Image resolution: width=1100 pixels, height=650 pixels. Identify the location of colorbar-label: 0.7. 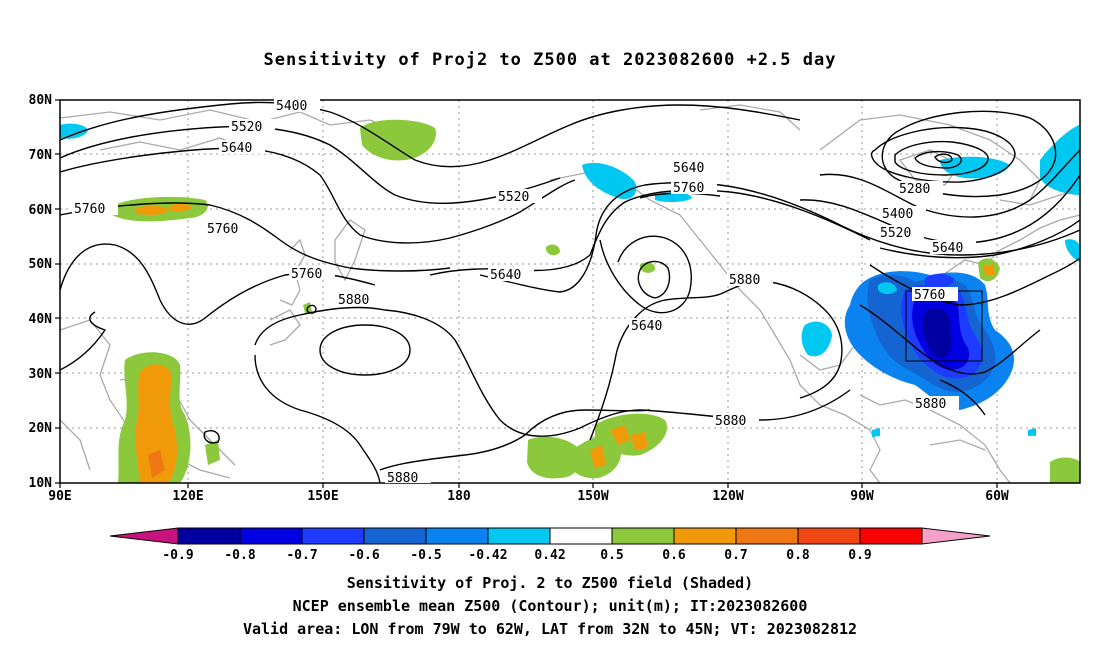
(735, 555).